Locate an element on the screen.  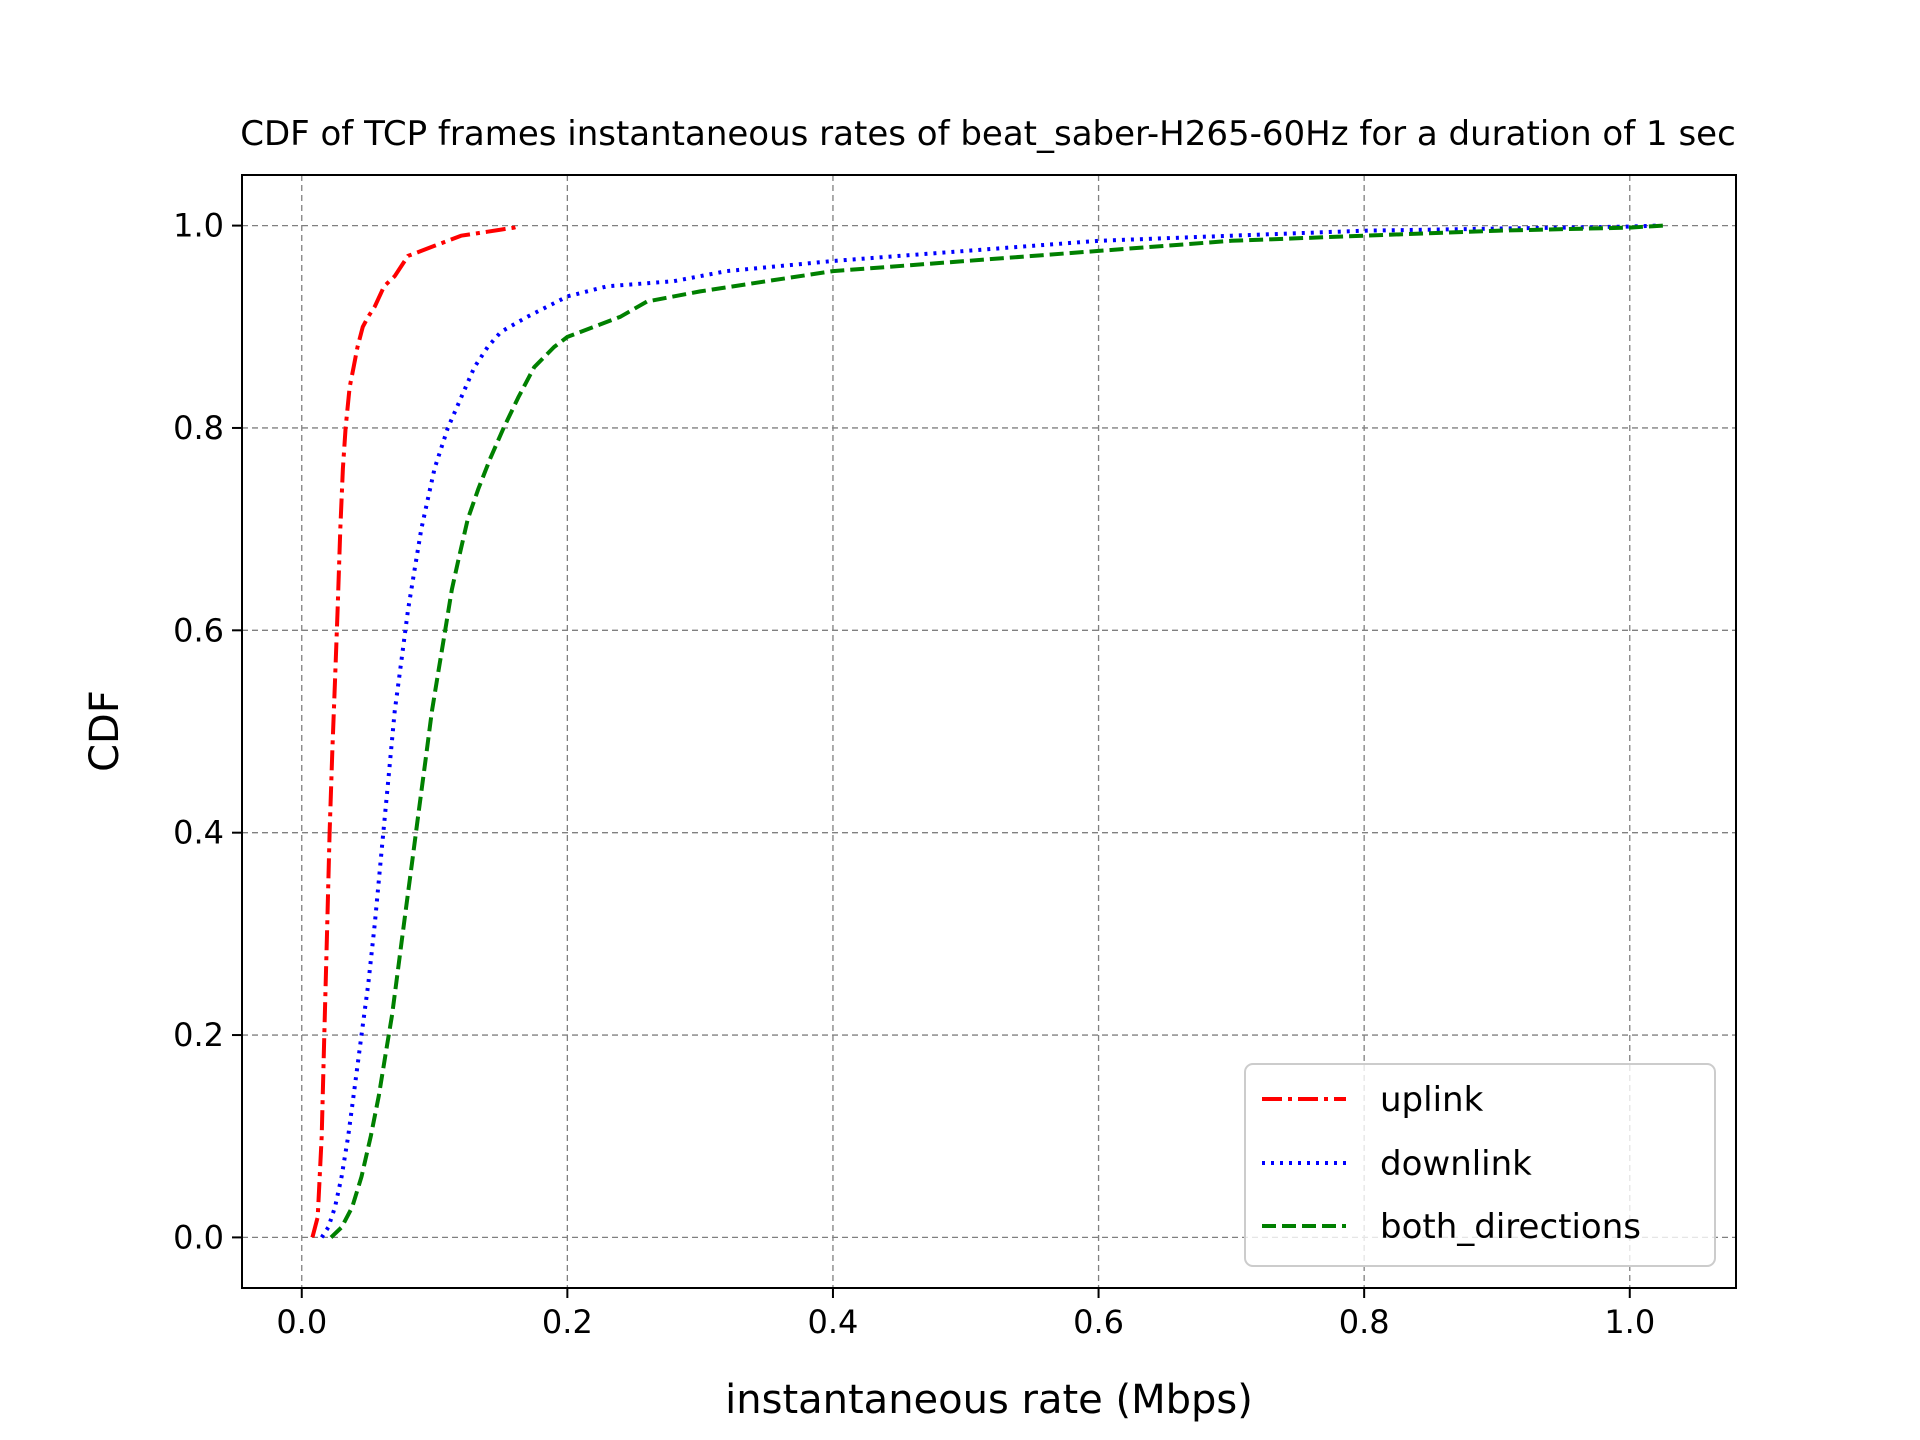
series-line-uplink is located at coordinates (416, 730).